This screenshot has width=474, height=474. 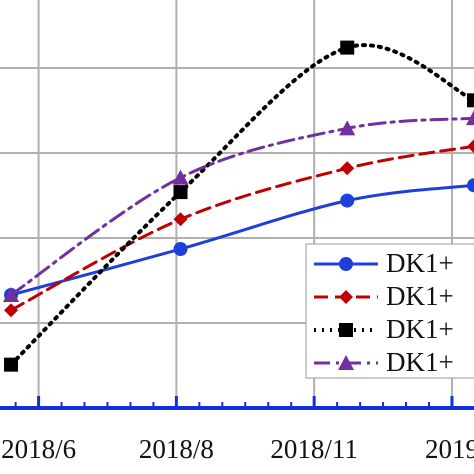 I want to click on x-tick-label: 2018/8, so click(x=176, y=449).